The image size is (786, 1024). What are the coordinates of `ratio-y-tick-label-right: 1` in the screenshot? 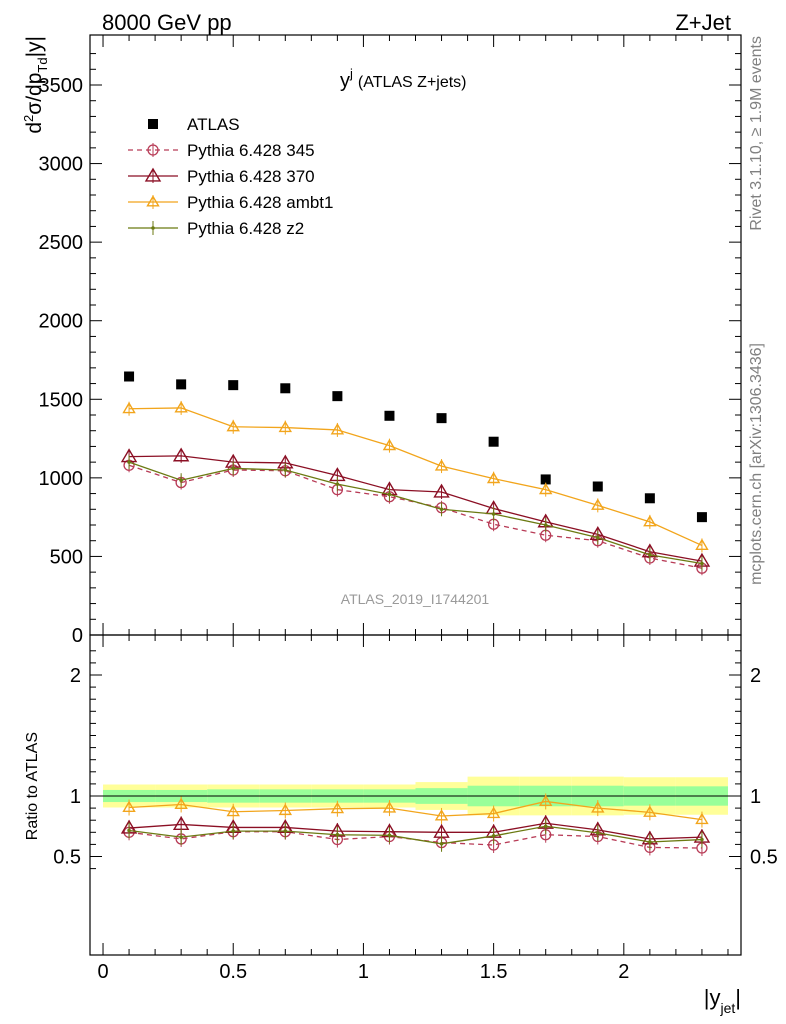 It's located at (755, 797).